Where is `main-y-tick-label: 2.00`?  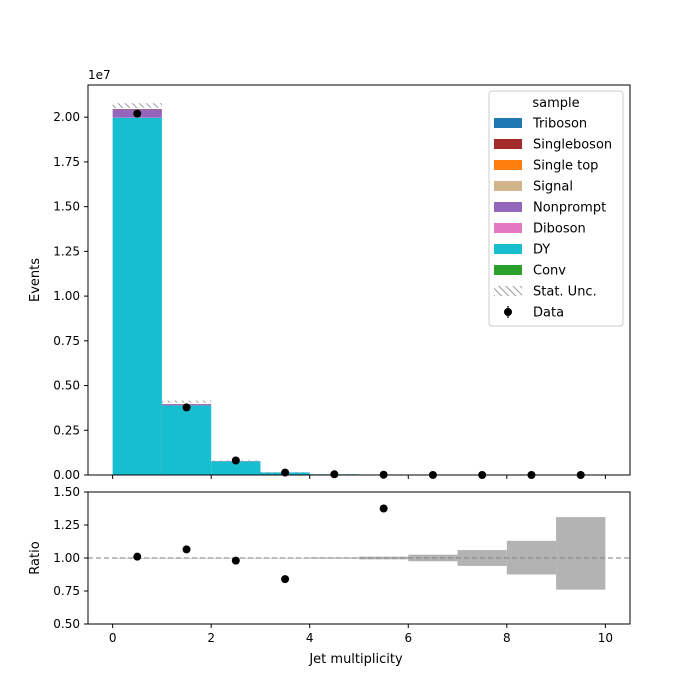
main-y-tick-label: 2.00 is located at coordinates (66, 117).